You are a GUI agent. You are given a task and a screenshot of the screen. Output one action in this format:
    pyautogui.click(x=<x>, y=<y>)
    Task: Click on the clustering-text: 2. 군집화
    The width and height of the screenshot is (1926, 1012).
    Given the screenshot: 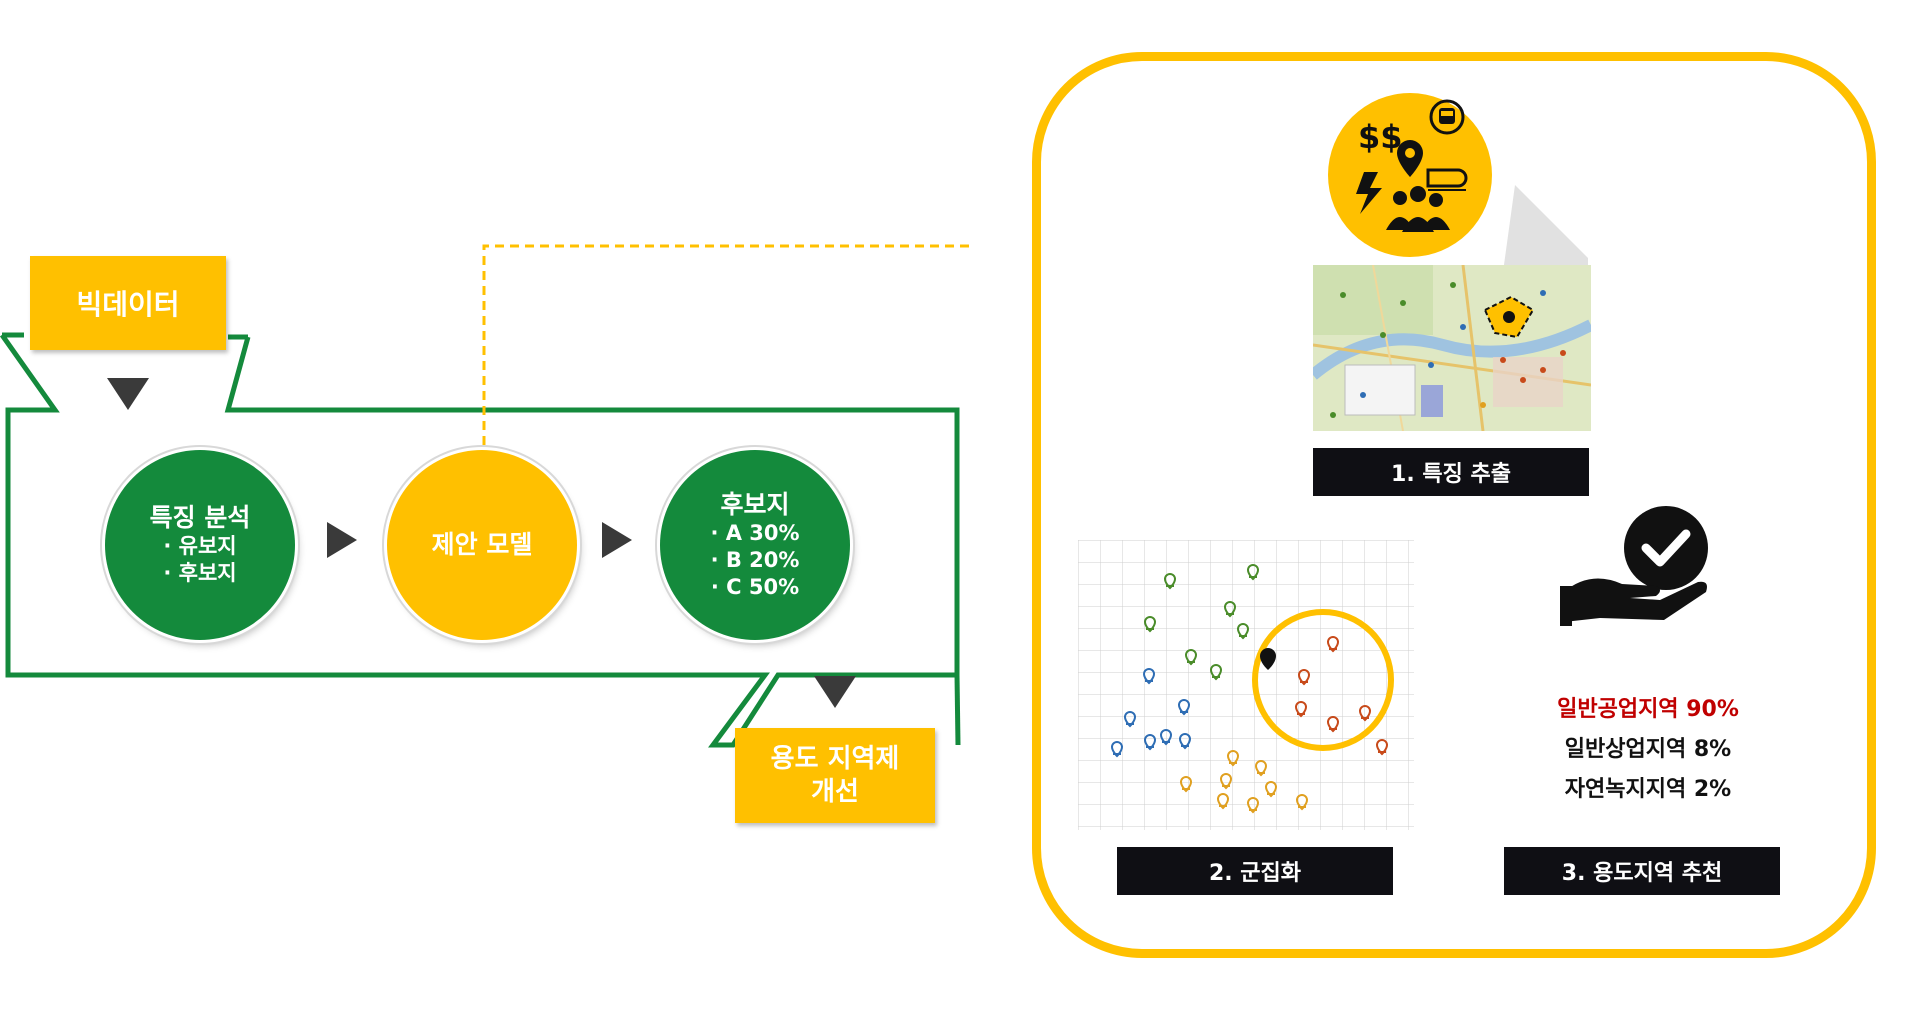 What is the action you would take?
    pyautogui.click(x=1255, y=873)
    